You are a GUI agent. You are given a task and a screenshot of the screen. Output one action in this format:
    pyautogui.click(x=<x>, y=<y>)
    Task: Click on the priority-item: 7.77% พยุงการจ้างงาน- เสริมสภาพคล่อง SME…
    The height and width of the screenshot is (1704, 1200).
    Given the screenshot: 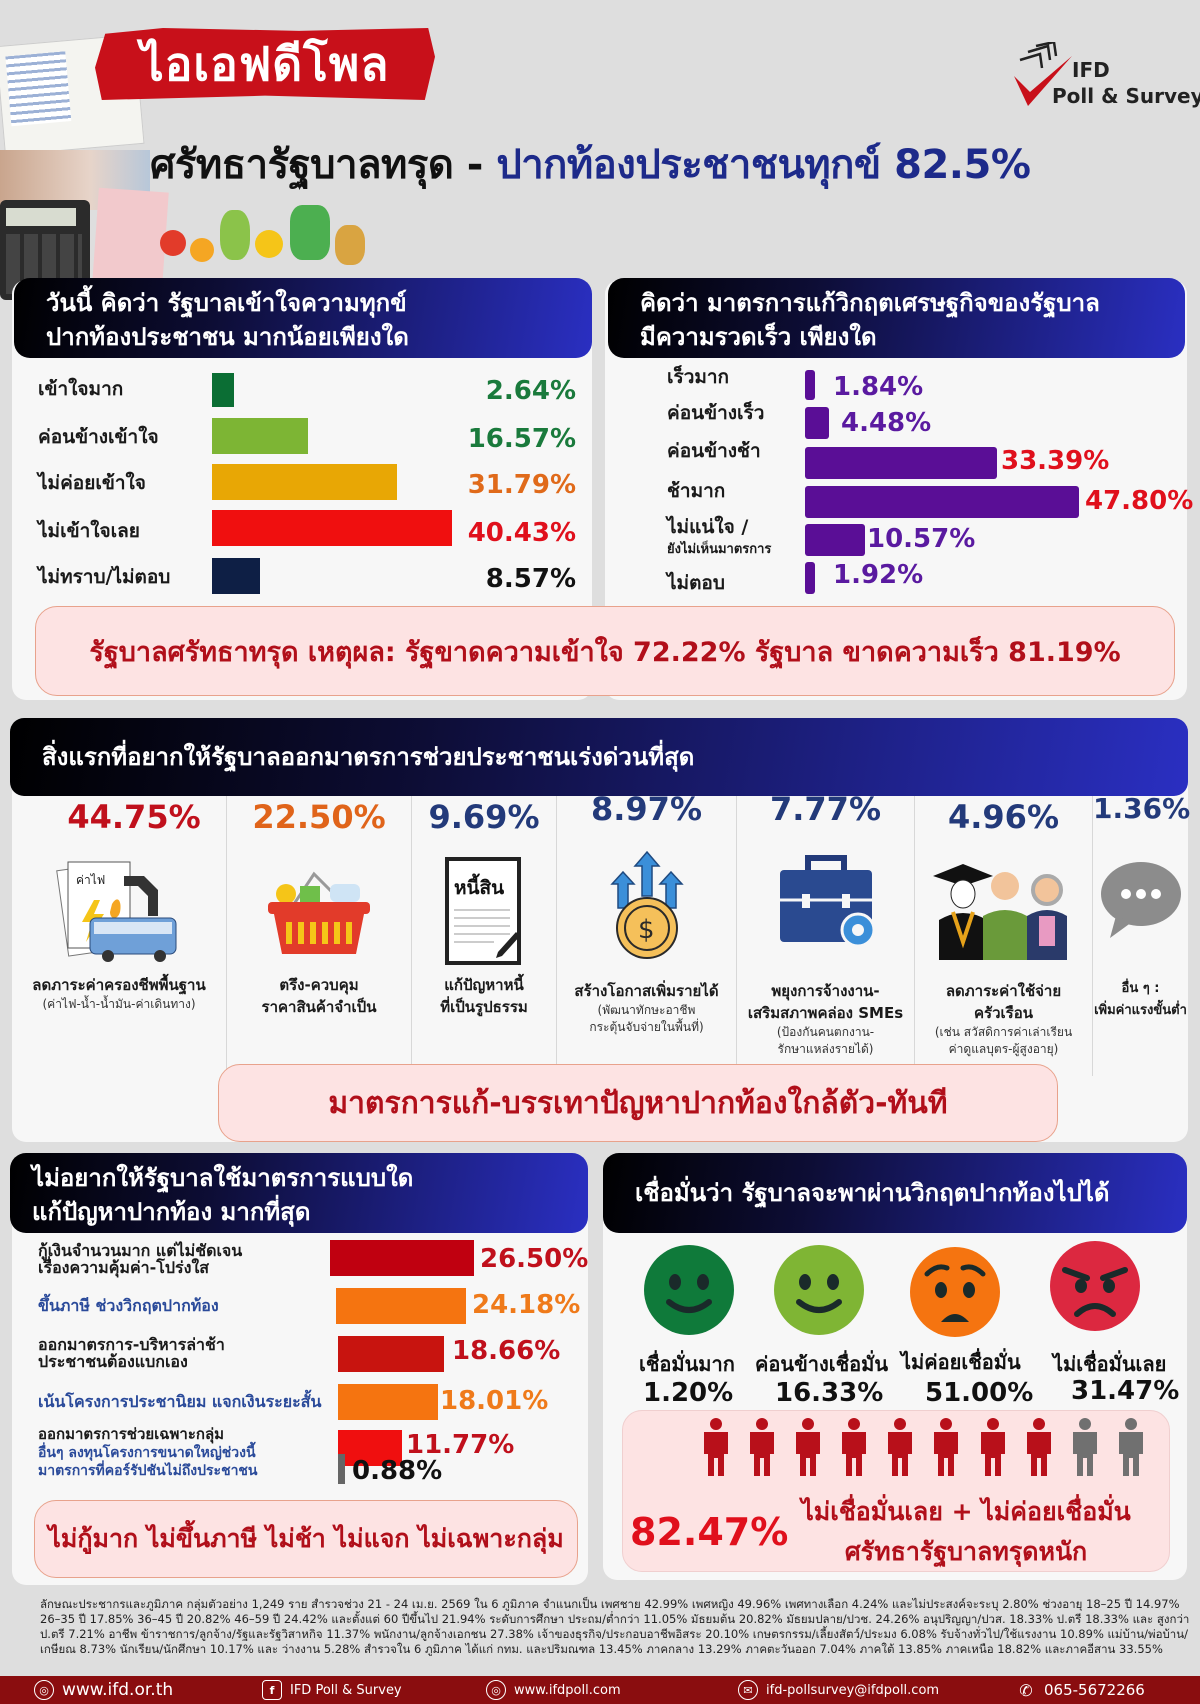 What is the action you would take?
    pyautogui.click(x=826, y=933)
    